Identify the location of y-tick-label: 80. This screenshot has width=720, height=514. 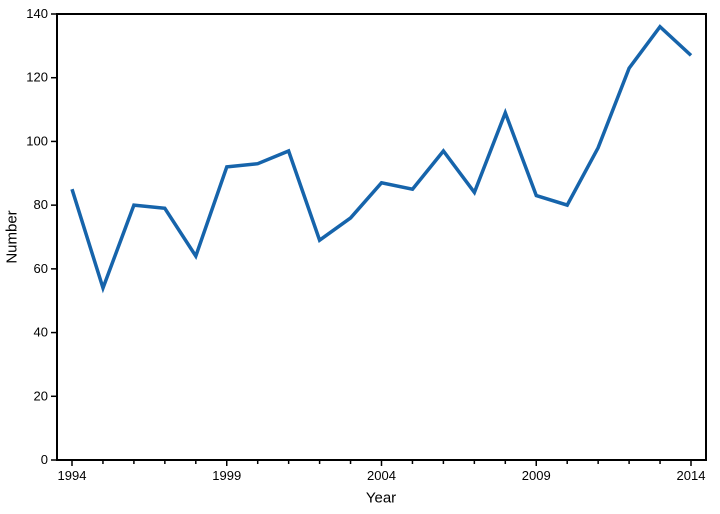
(41, 204).